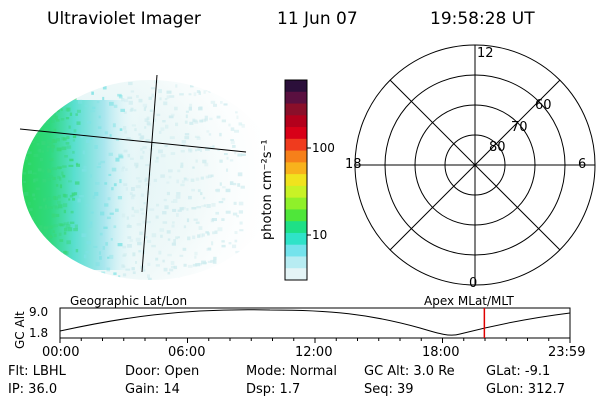  I want to click on status-dsp: Dsp: 1.7, so click(273, 389).